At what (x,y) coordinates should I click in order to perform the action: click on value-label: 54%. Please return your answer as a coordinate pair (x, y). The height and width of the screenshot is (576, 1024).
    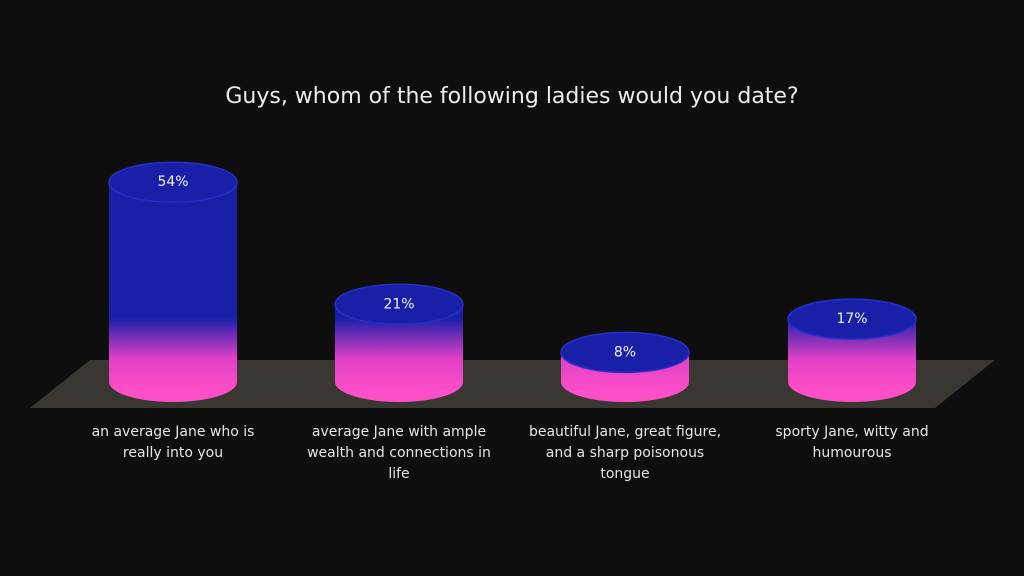
    Looking at the image, I should click on (172, 182).